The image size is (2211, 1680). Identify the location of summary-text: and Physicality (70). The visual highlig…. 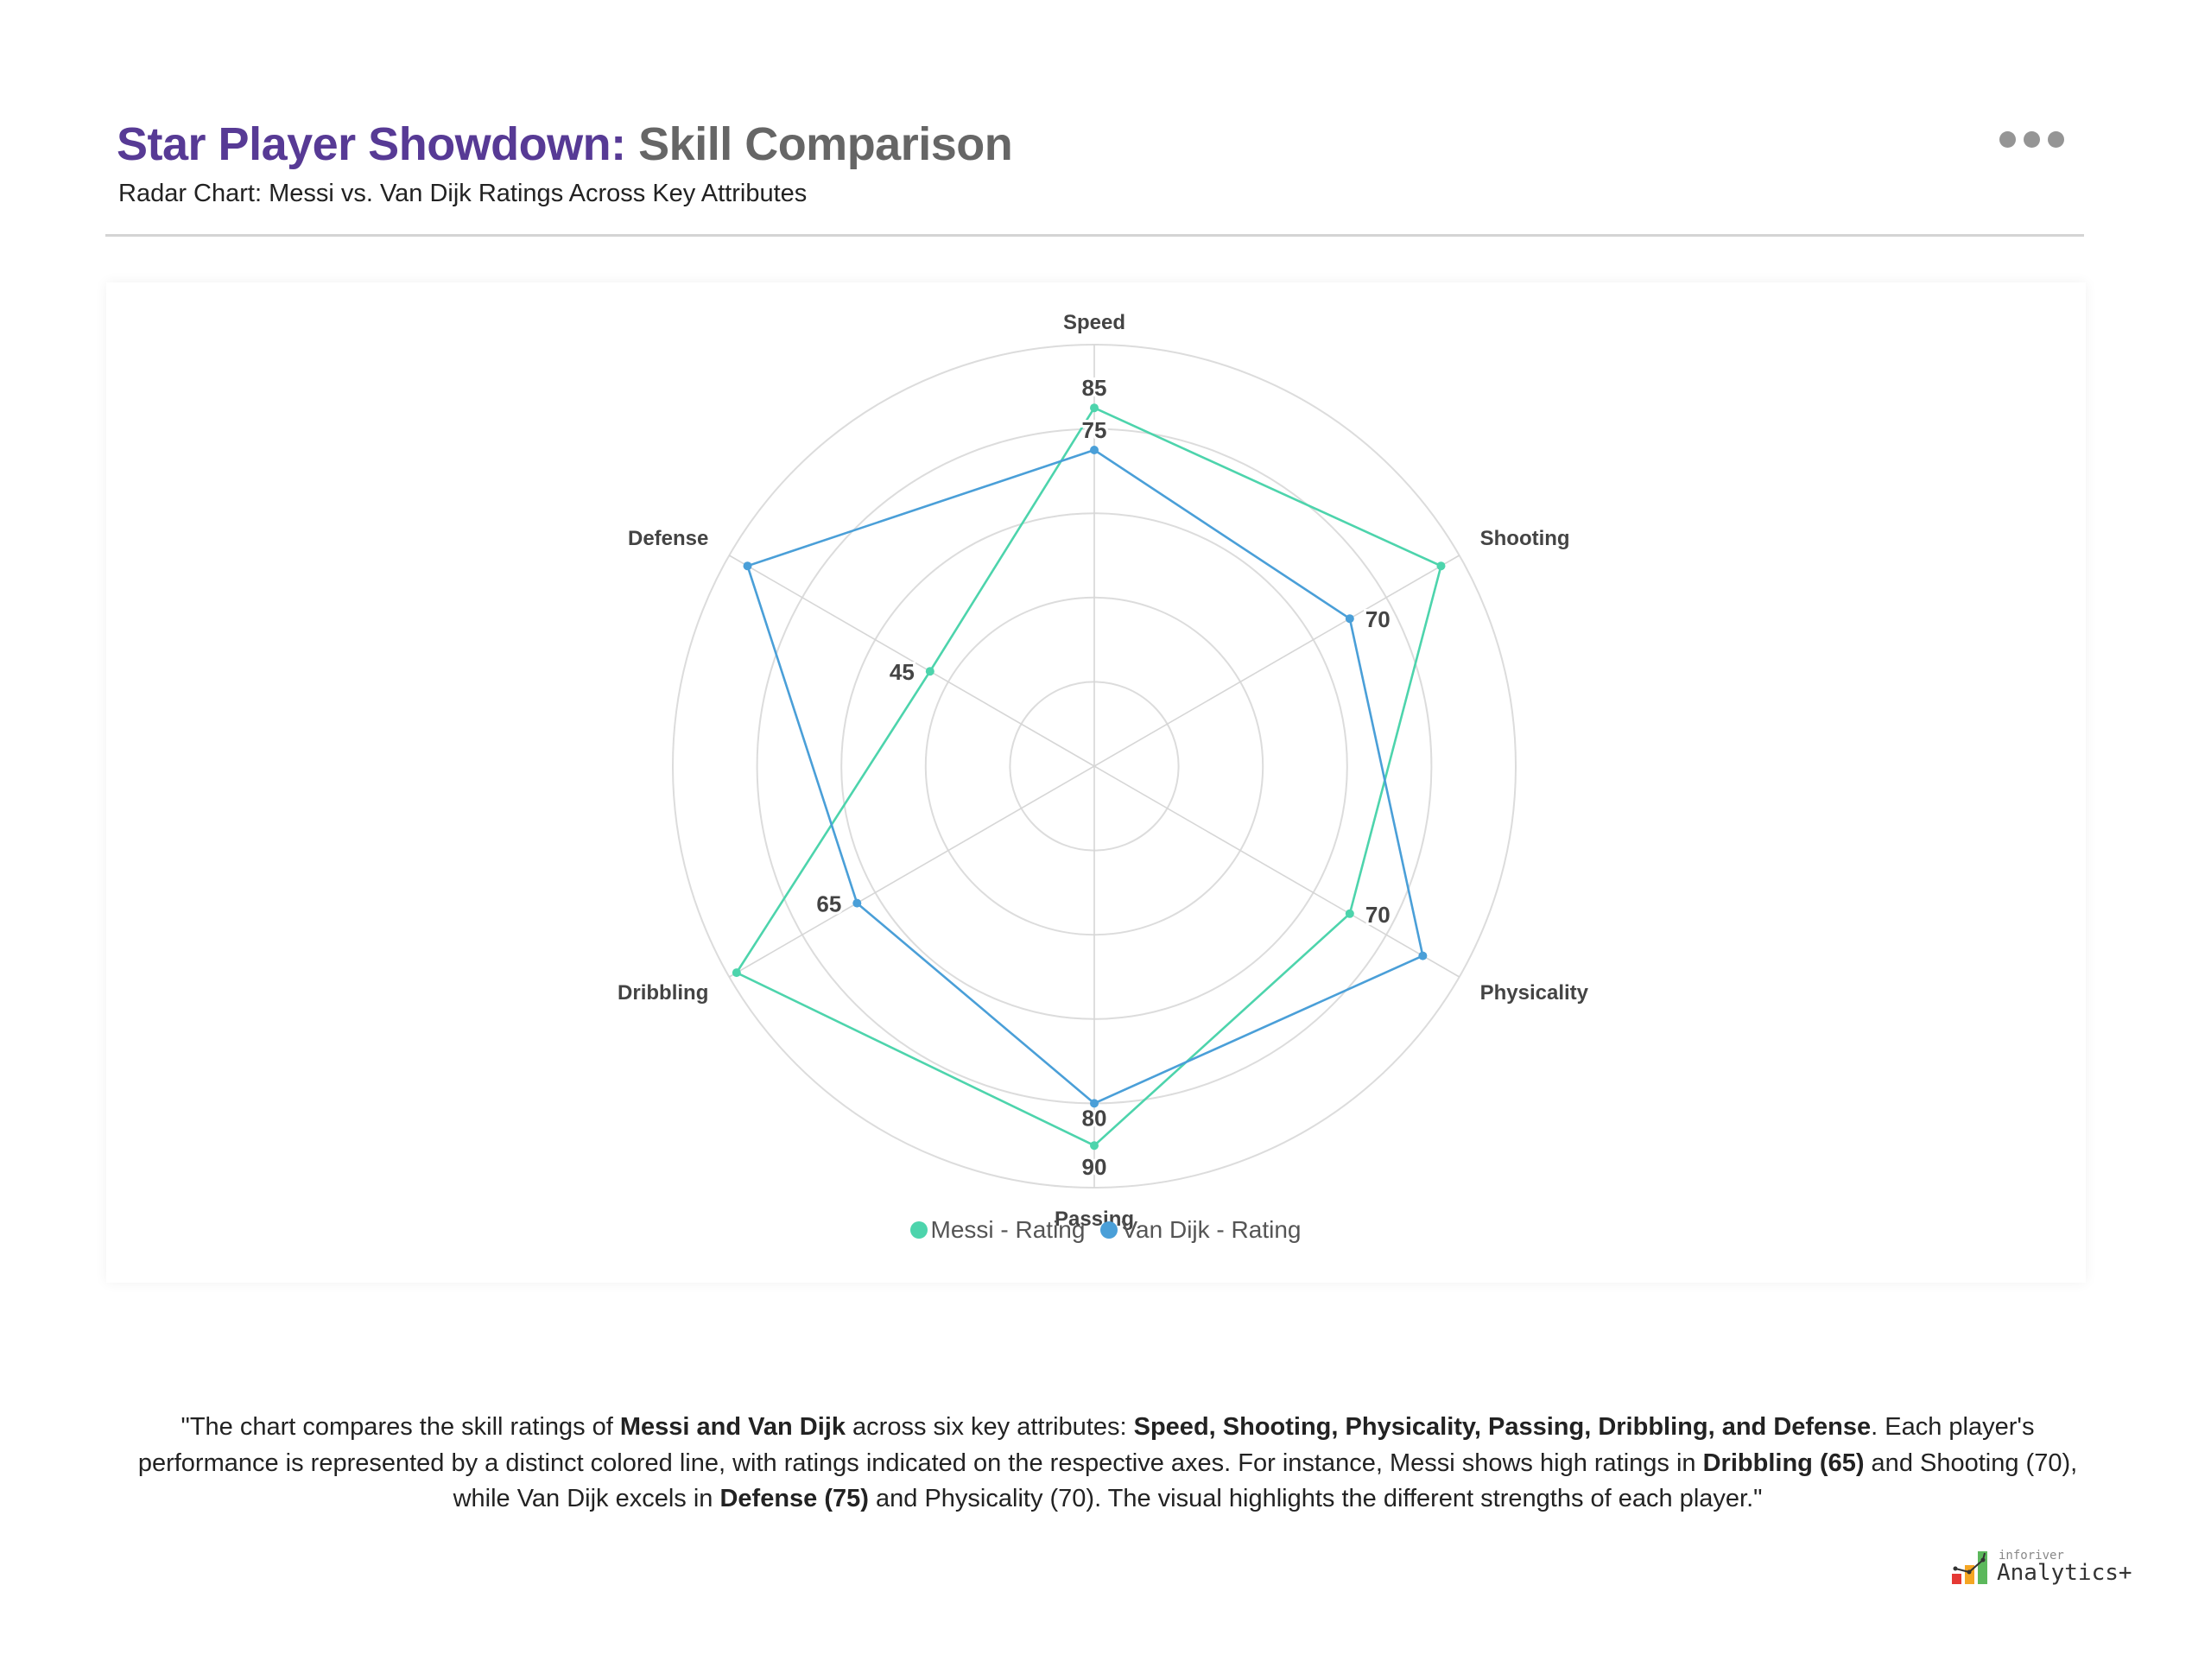
(1315, 1498).